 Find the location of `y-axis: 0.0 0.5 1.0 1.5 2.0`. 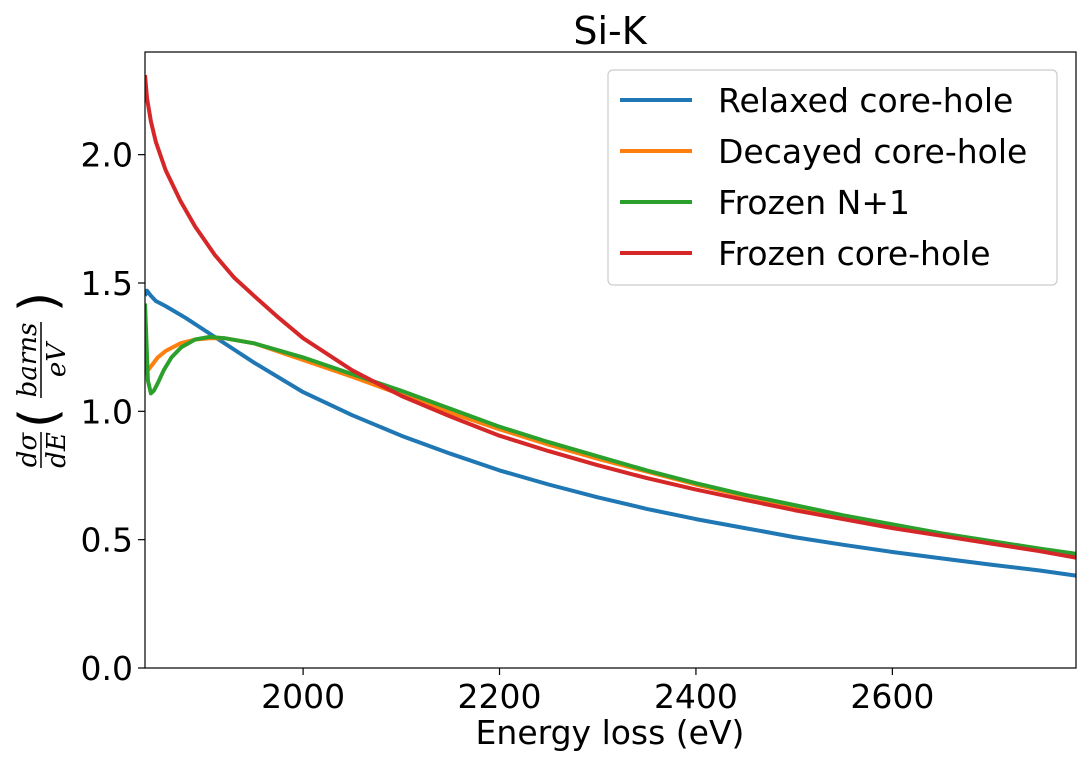

y-axis: 0.0 0.5 1.0 1.5 2.0 is located at coordinates (113, 412).